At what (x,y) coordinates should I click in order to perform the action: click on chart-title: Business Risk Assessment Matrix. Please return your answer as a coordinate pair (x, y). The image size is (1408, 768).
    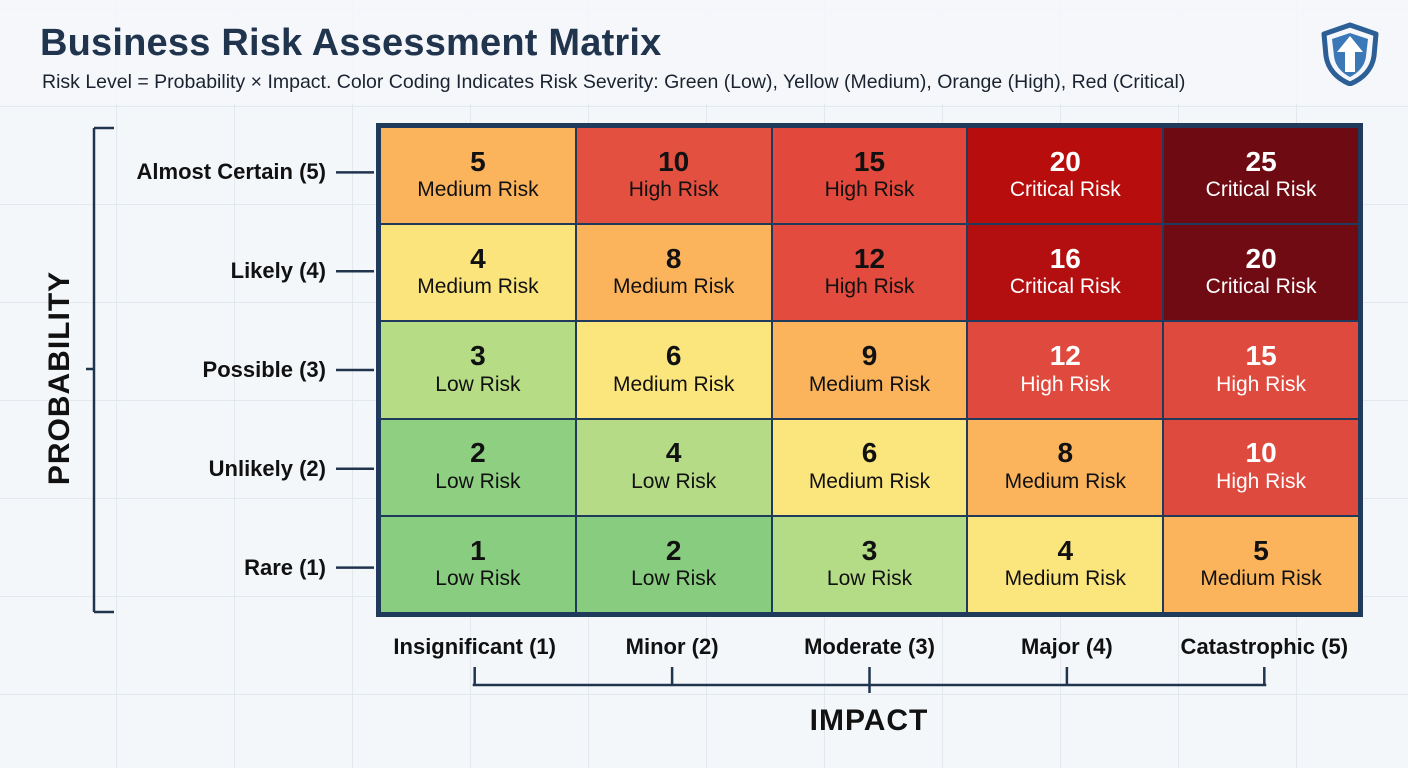
    Looking at the image, I should click on (351, 43).